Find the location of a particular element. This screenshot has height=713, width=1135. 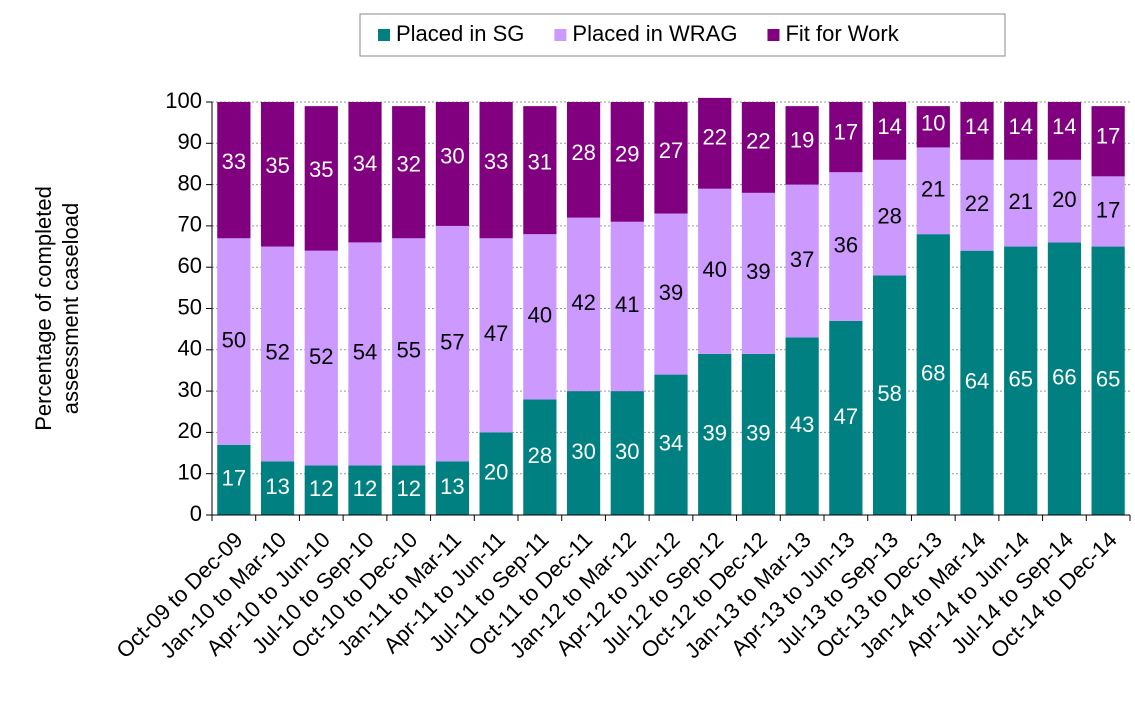

data-label: 30 is located at coordinates (627, 451).